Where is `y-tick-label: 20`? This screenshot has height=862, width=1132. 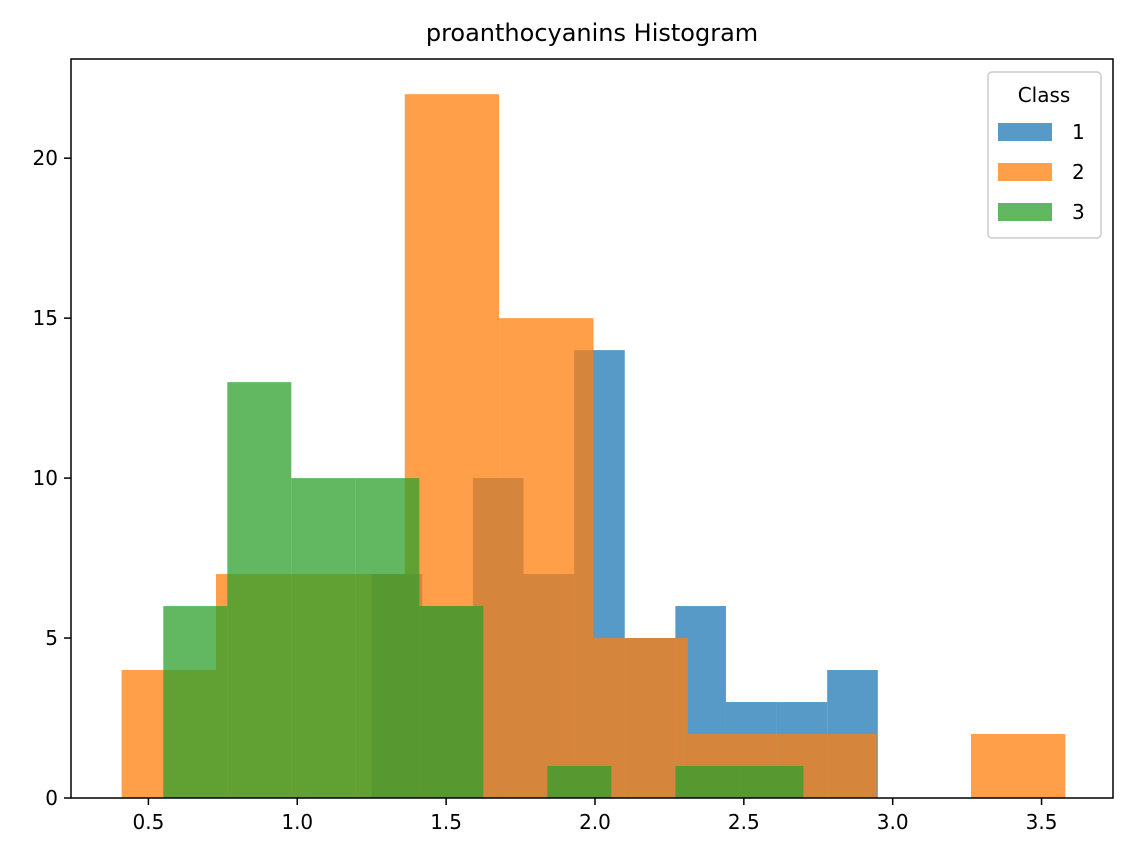
y-tick-label: 20 is located at coordinates (45, 158).